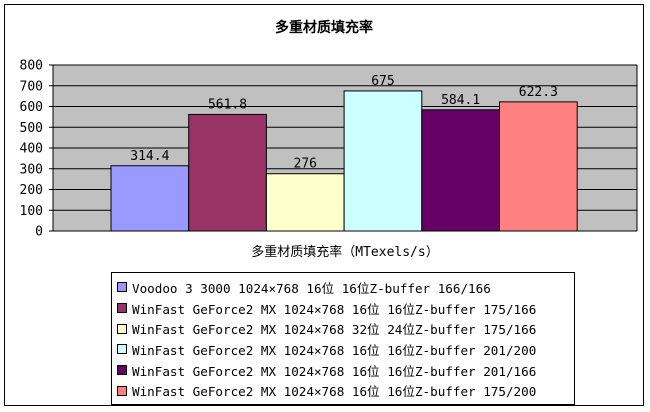  Describe the element at coordinates (31, 190) in the screenshot. I see `y-tick-label: 200` at that location.